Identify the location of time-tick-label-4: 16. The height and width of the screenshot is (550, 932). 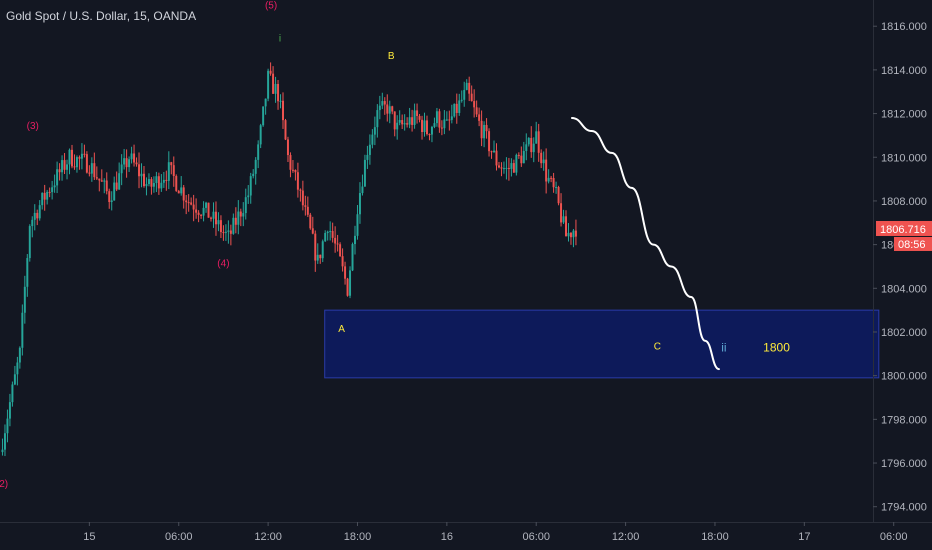
(447, 537).